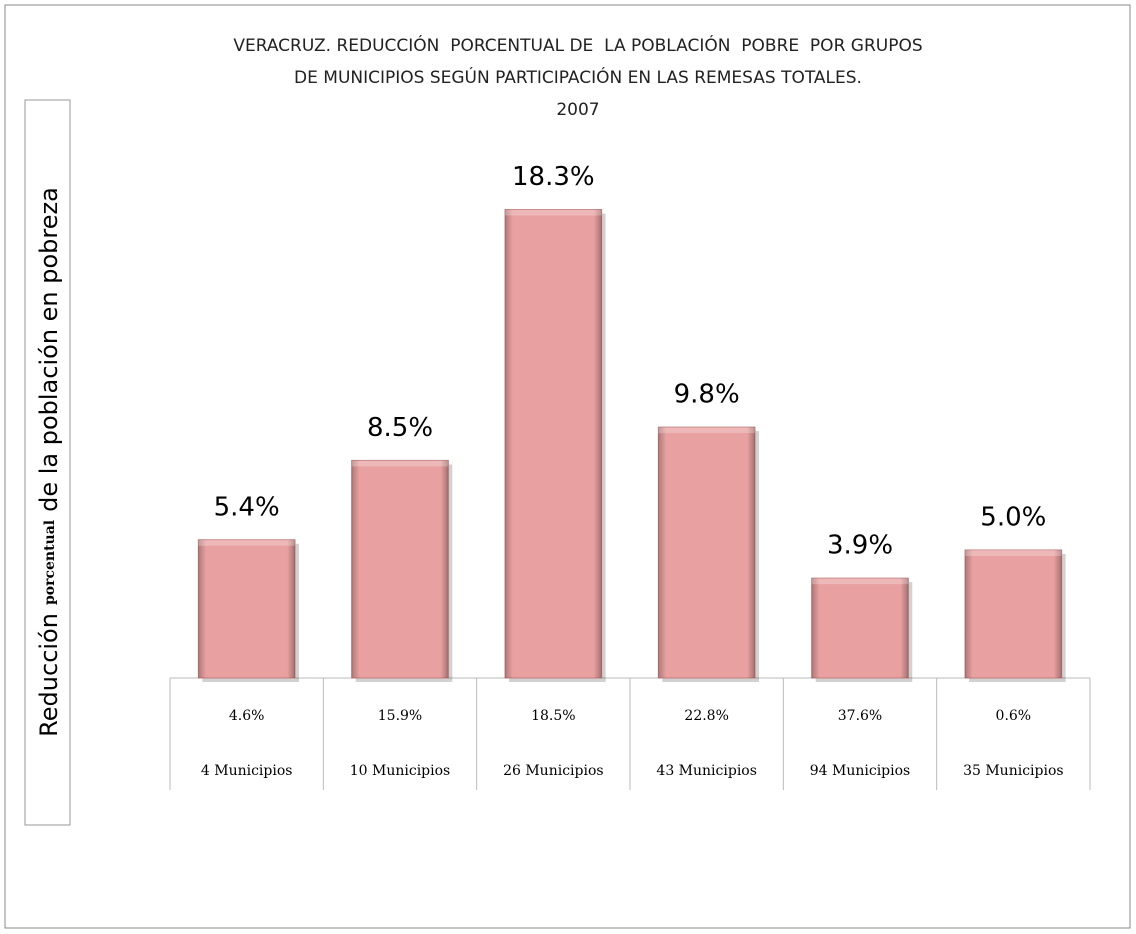  Describe the element at coordinates (553, 177) in the screenshot. I see `value-label: 18.3%` at that location.